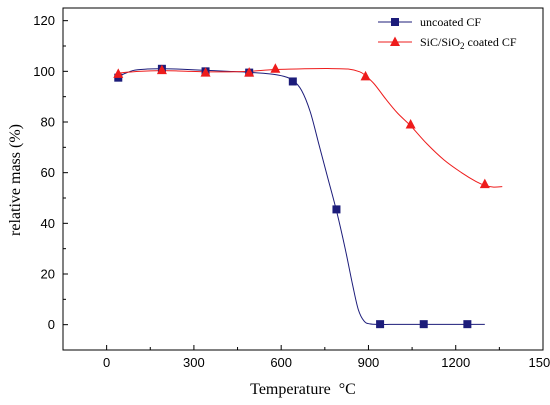  I want to click on y-tick-label: 20, so click(48, 274).